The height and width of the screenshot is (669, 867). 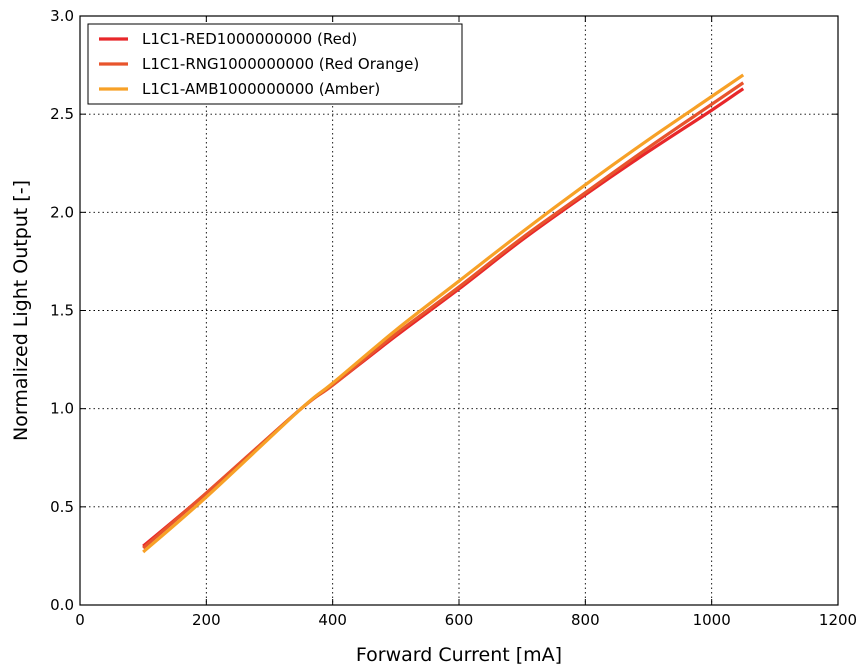 What do you see at coordinates (459, 655) in the screenshot?
I see `x-axis-label: Forward Current [mA]` at bounding box center [459, 655].